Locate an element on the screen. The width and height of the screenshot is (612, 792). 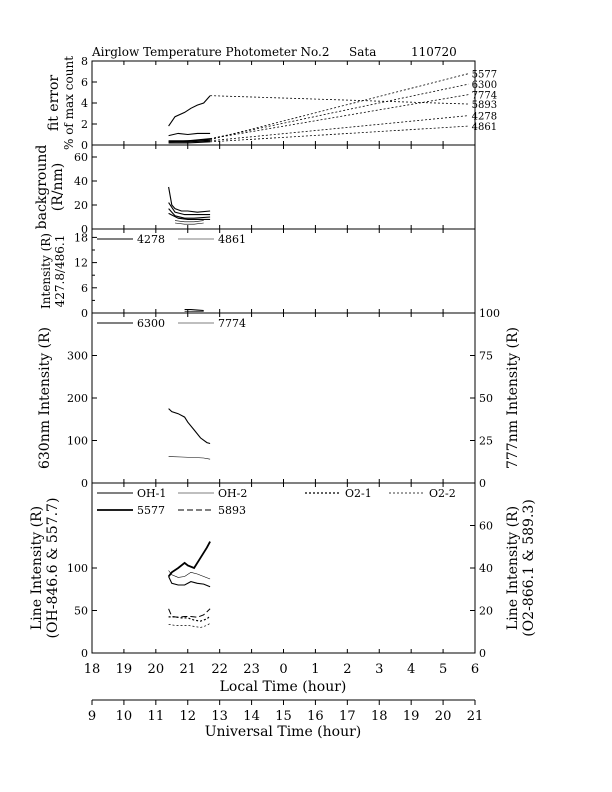
leader-label-5893: 5893 is located at coordinates (484, 105).